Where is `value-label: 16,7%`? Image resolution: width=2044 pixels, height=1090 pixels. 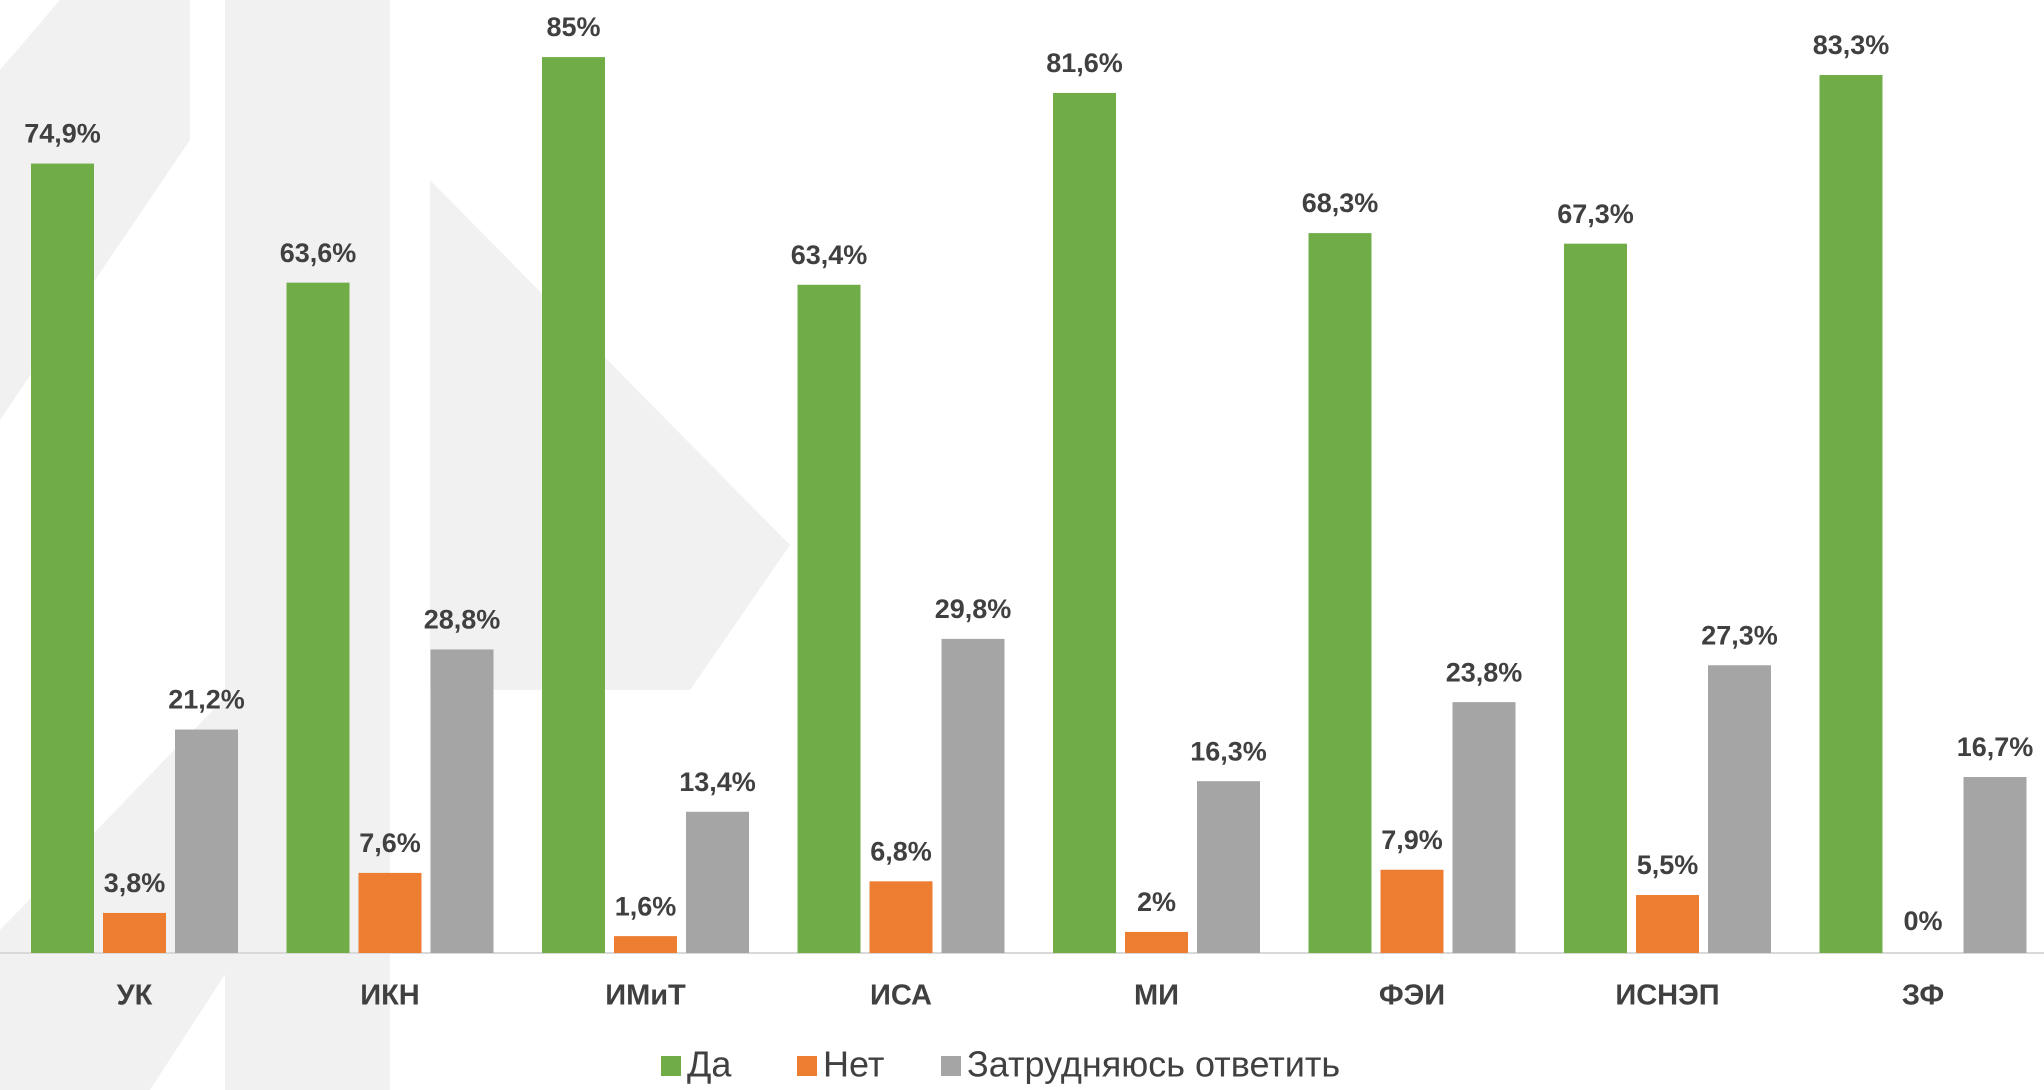
value-label: 16,7% is located at coordinates (1995, 747).